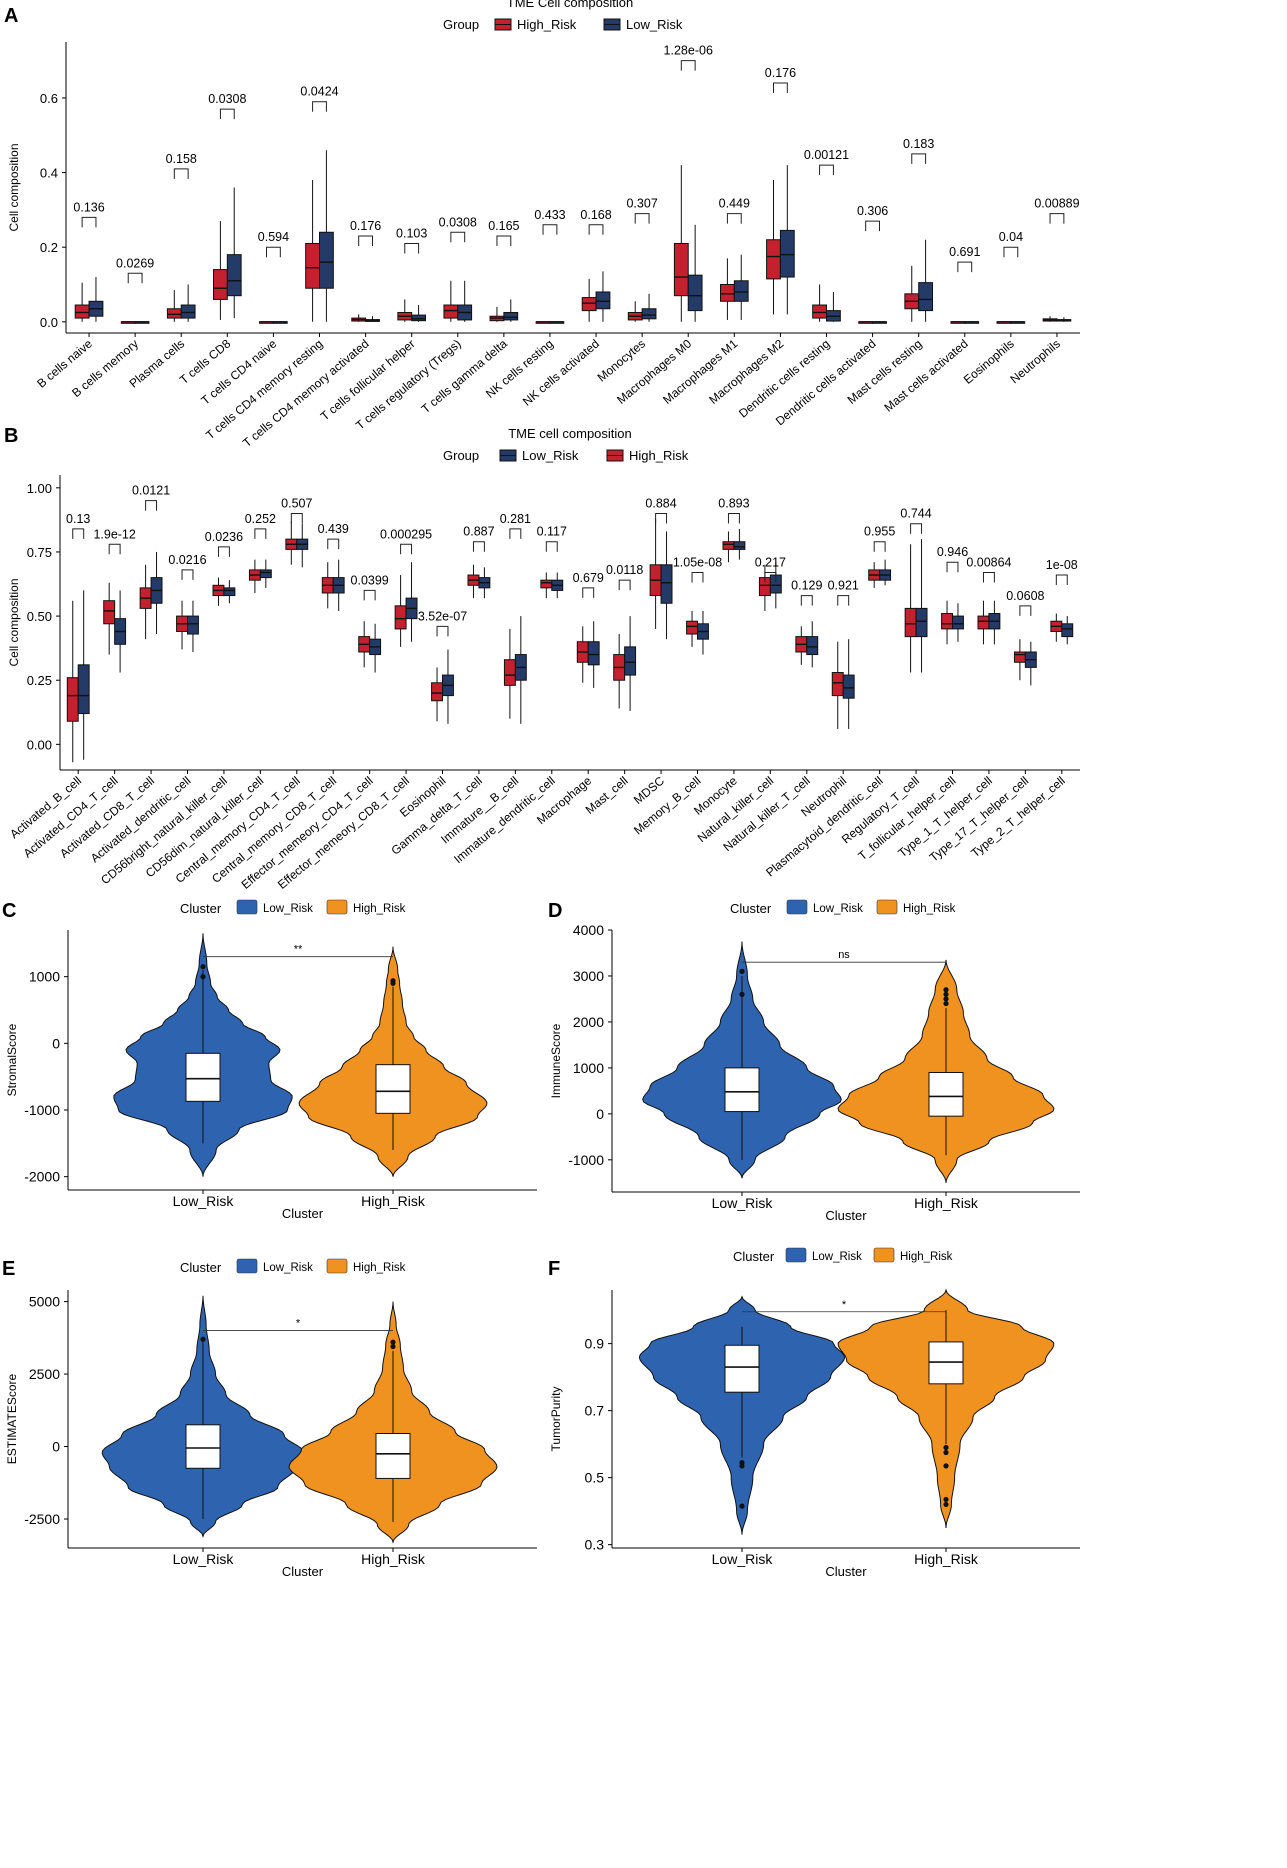 The height and width of the screenshot is (1868, 1287). I want to click on pvalue-bracket: 0.691, so click(964, 259).